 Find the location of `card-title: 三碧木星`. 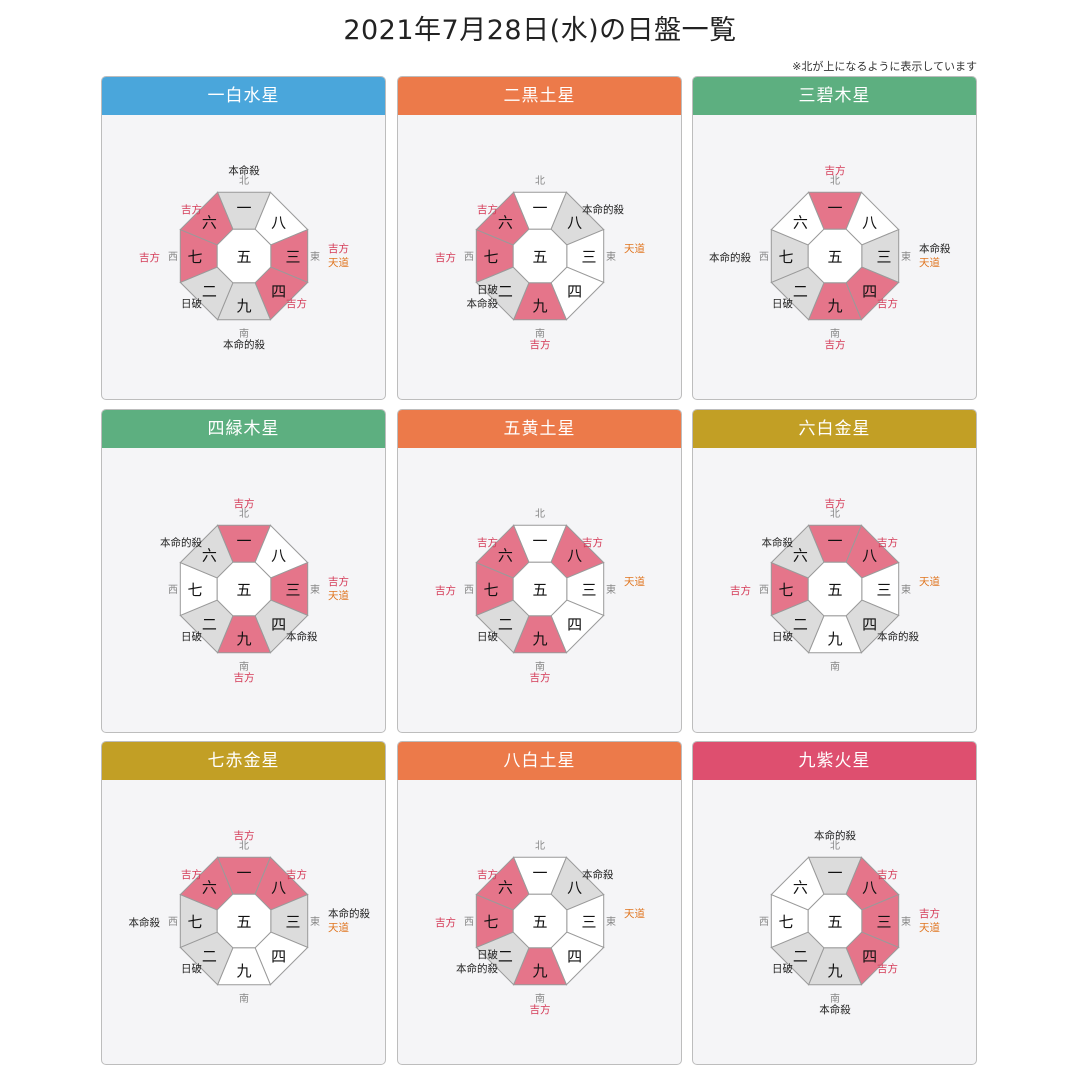

card-title: 三碧木星 is located at coordinates (834, 96).